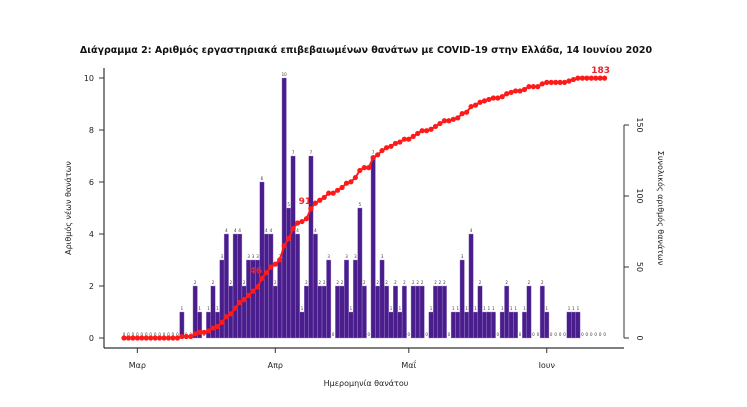 This screenshot has width=747, height=407. I want to click on y2-tick-label: 50, so click(639, 267).